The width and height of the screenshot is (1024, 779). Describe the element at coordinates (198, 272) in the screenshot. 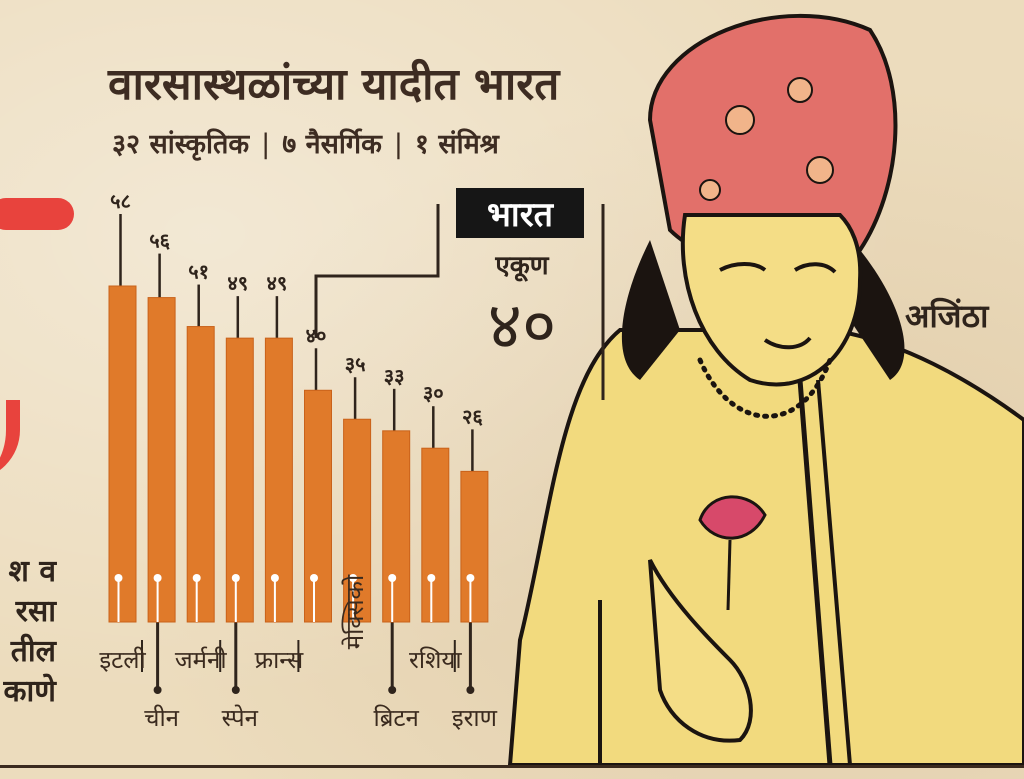

I see `value-label: ५१` at that location.